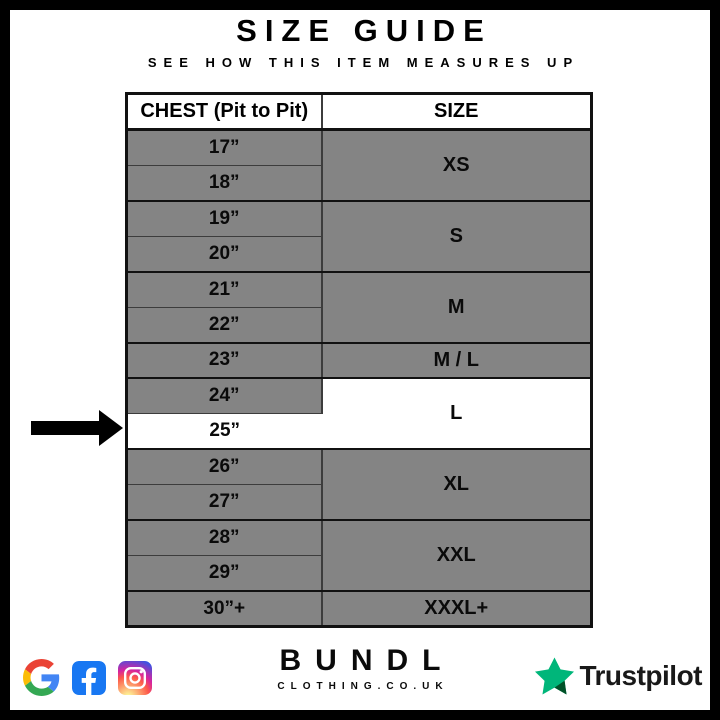  What do you see at coordinates (224, 325) in the screenshot?
I see `chest-cell: 22”` at bounding box center [224, 325].